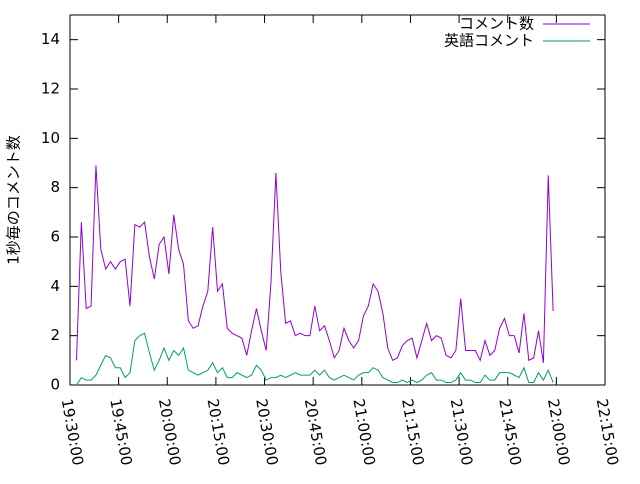  I want to click on y-tick-label: 2, so click(55, 335).